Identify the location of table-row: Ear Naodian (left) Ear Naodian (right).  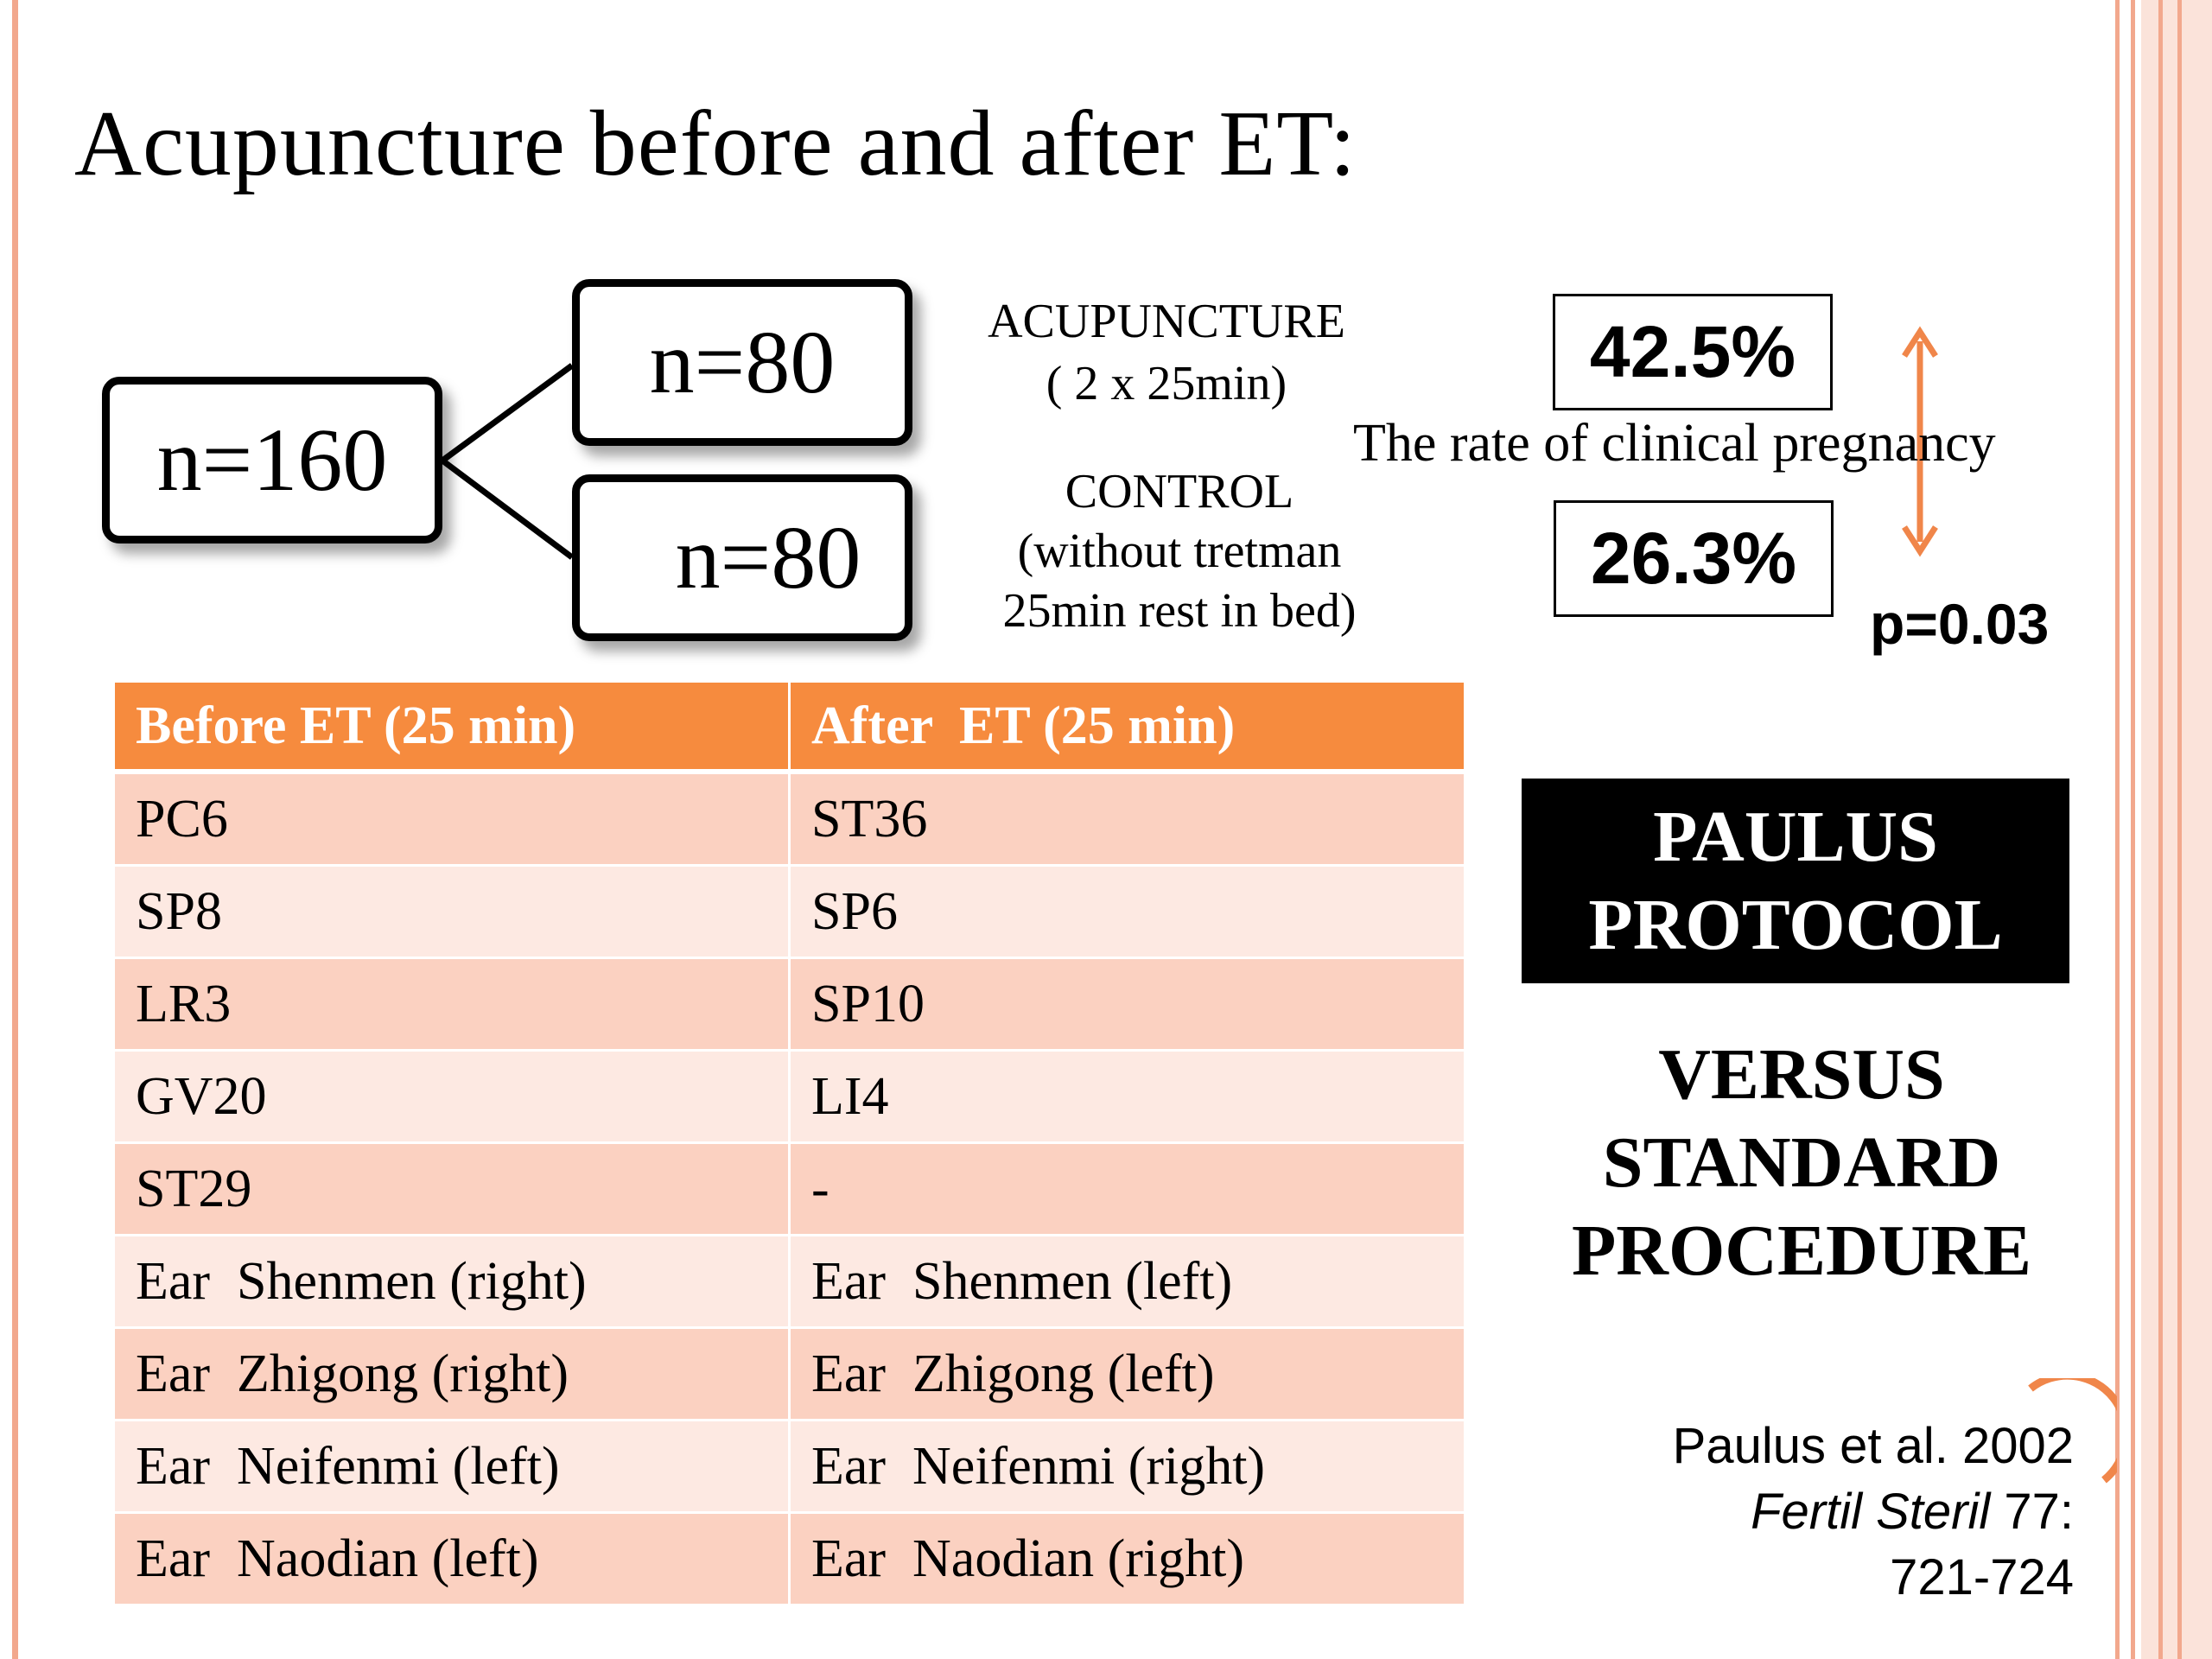
(790, 1560).